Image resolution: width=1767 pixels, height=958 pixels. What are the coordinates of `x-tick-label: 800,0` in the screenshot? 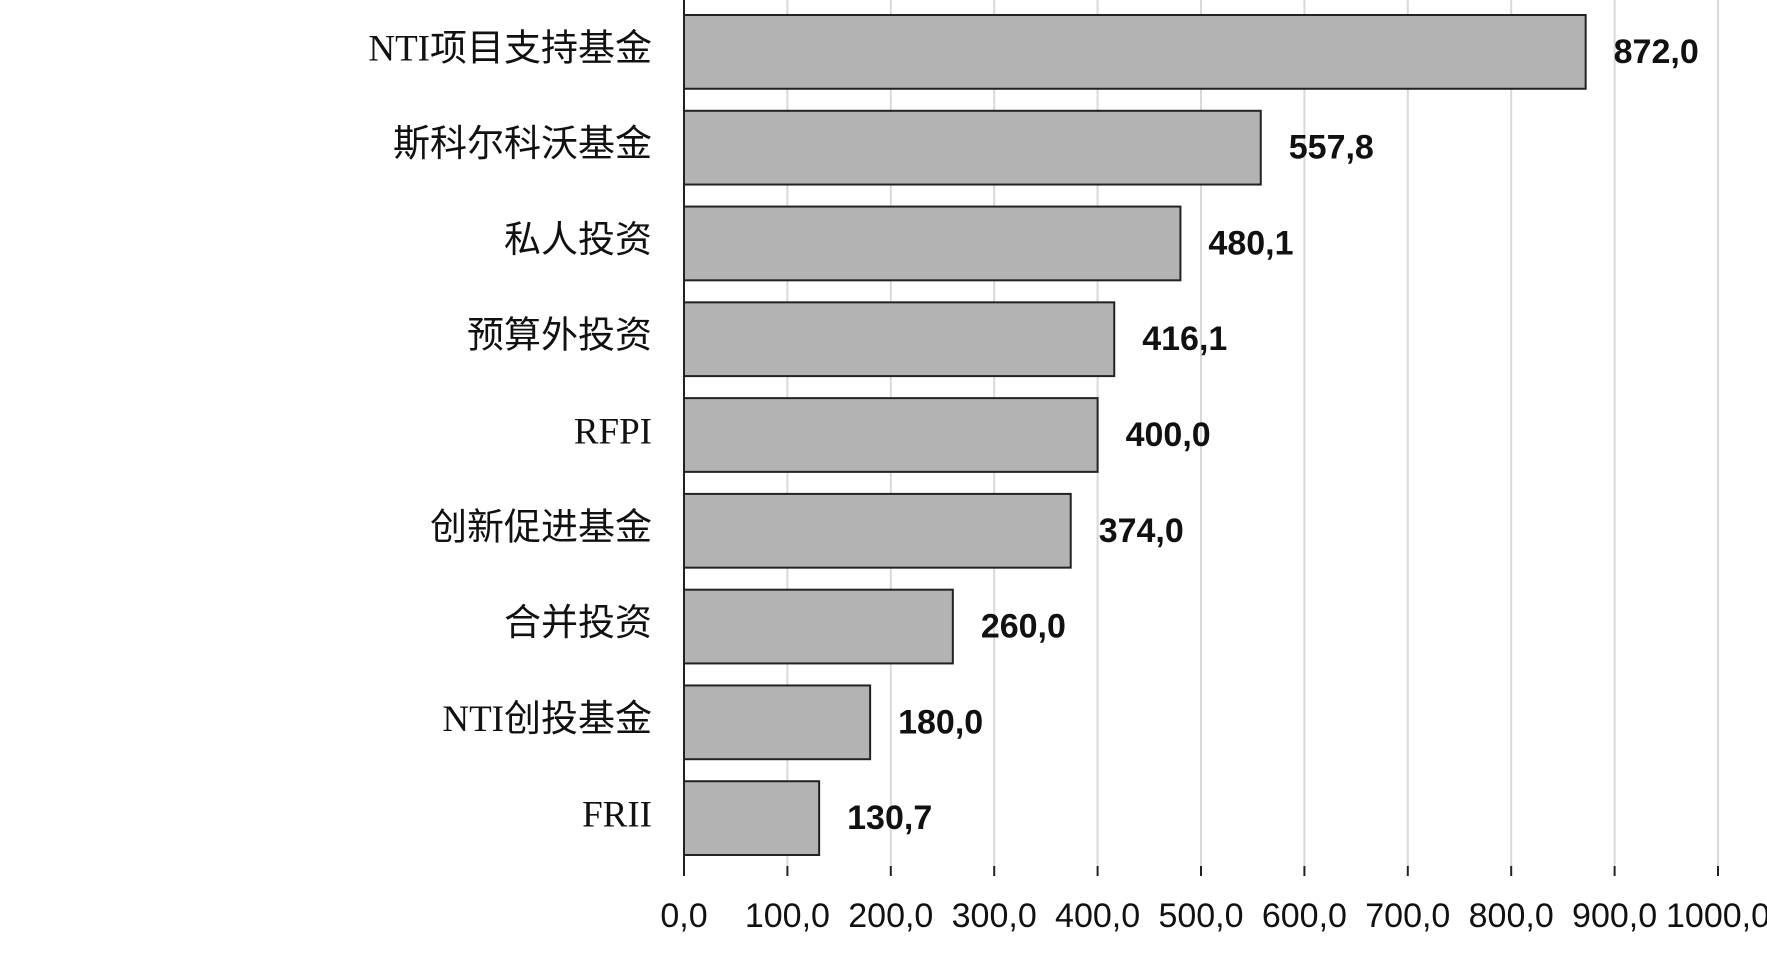 It's located at (1511, 916).